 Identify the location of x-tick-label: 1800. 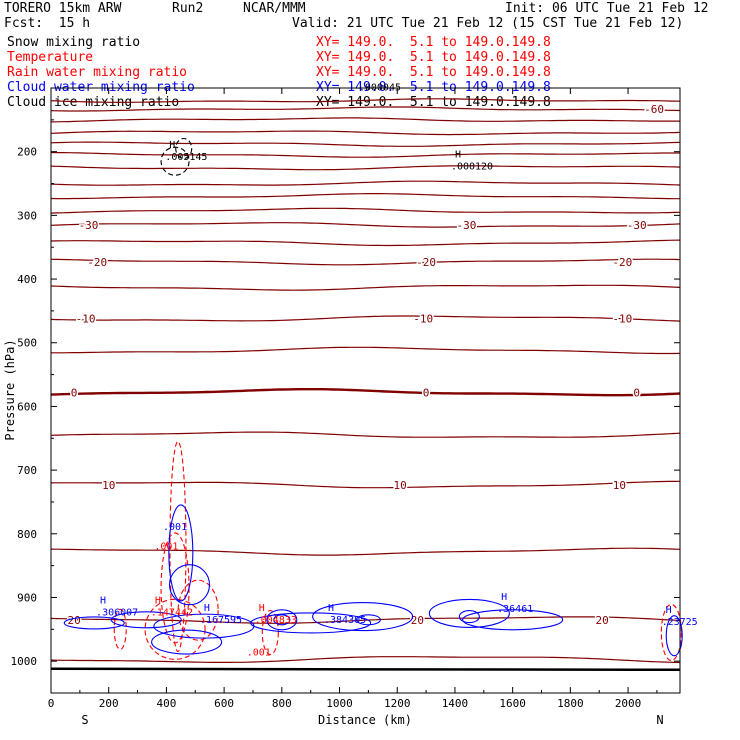
(570, 703).